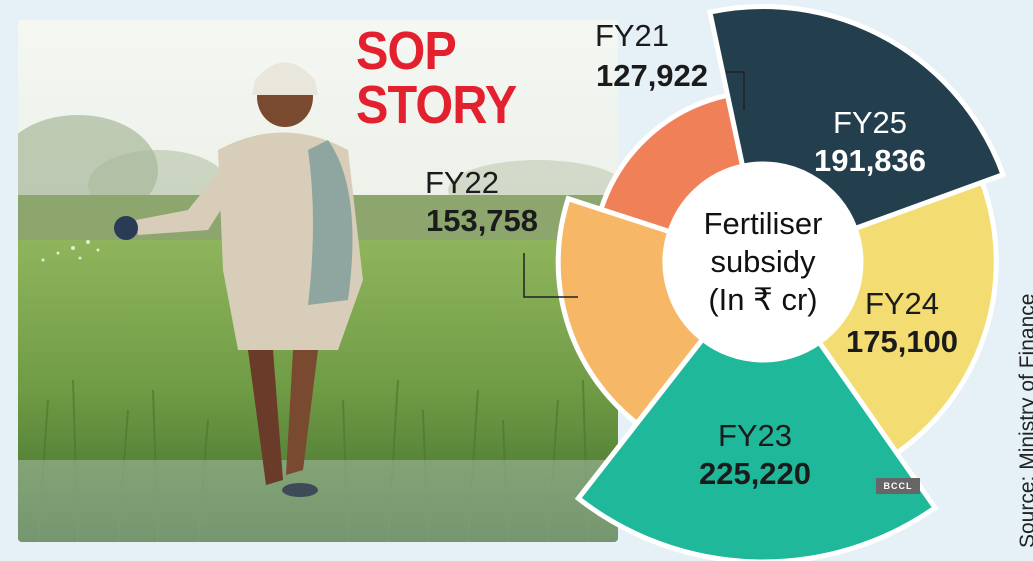 Image resolution: width=1033 pixels, height=561 pixels. What do you see at coordinates (755, 473) in the screenshot?
I see `value-fy23: 225,220` at bounding box center [755, 473].